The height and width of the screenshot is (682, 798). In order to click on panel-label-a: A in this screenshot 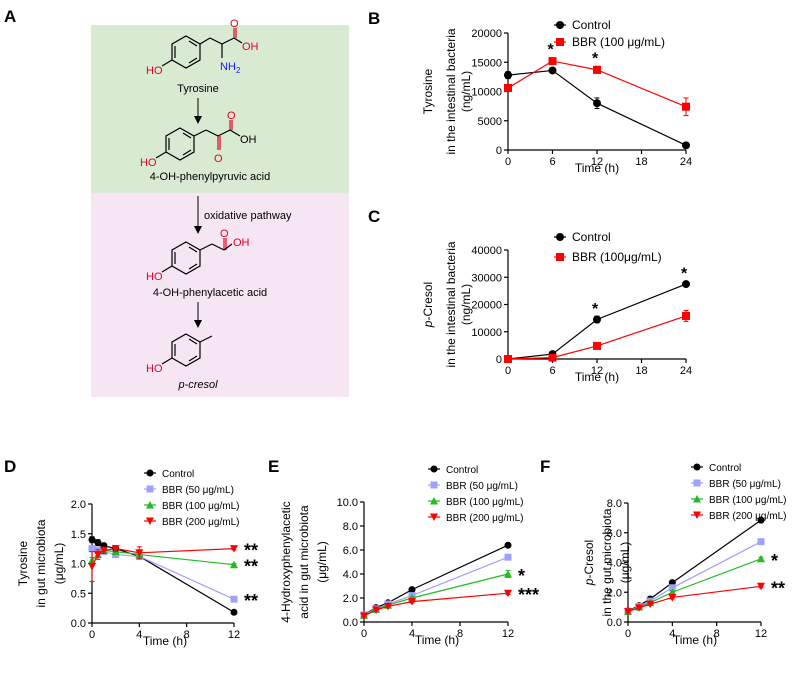, I will do `click(10, 16)`.